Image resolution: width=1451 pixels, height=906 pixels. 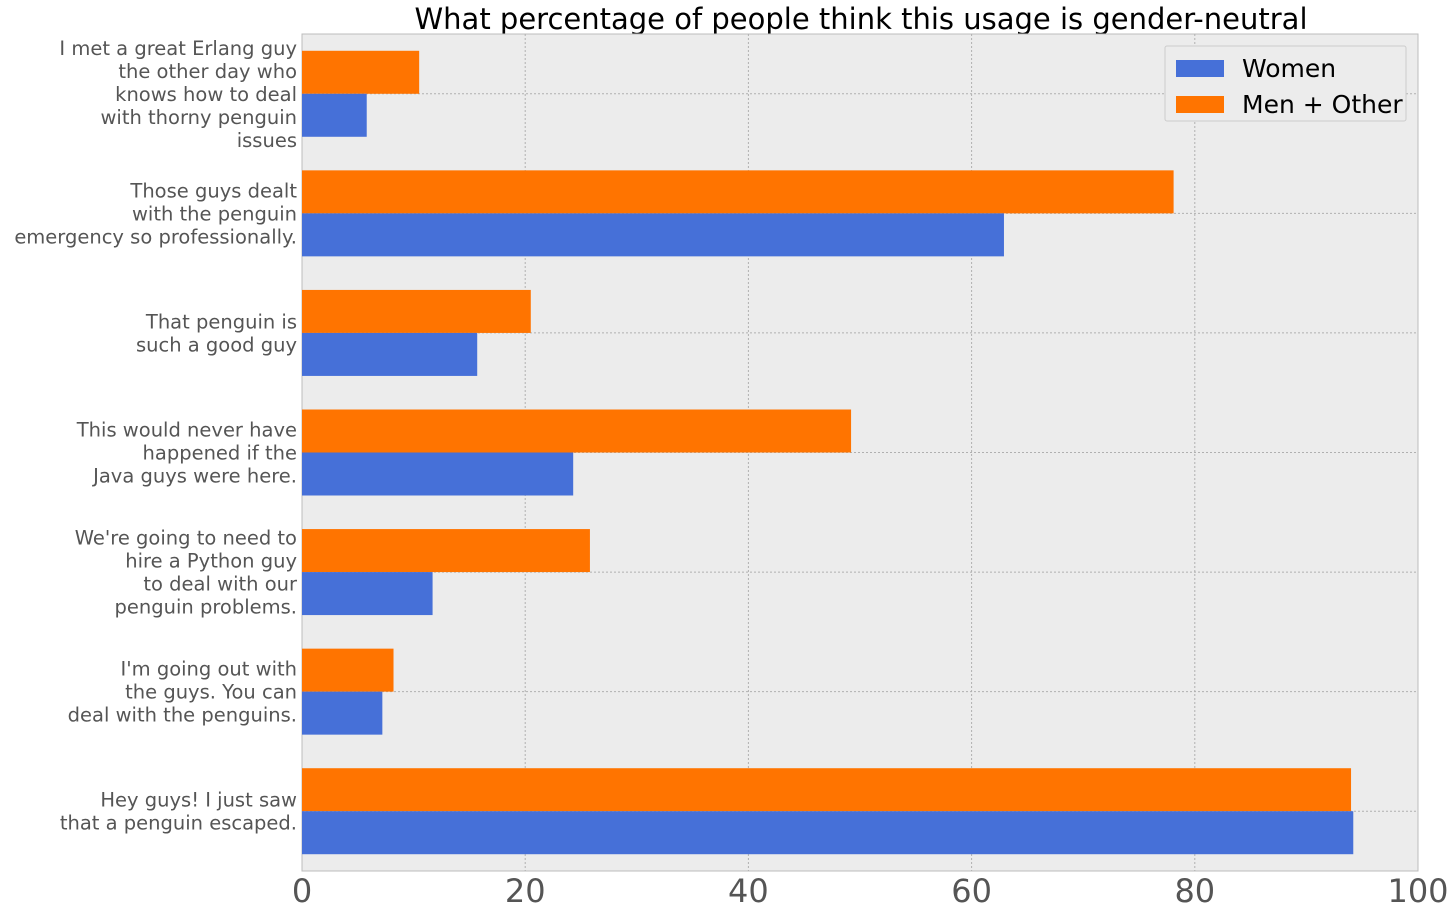 I want to click on category-label: issues, so click(x=267, y=140).